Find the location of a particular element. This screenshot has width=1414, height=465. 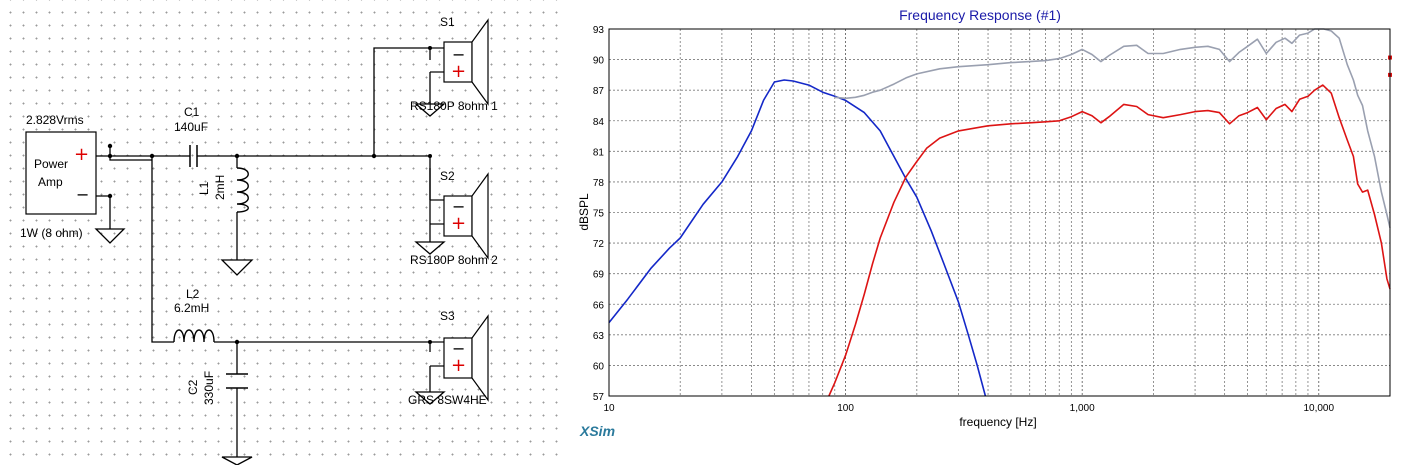

s3-ref-label: S3 is located at coordinates (447, 316).